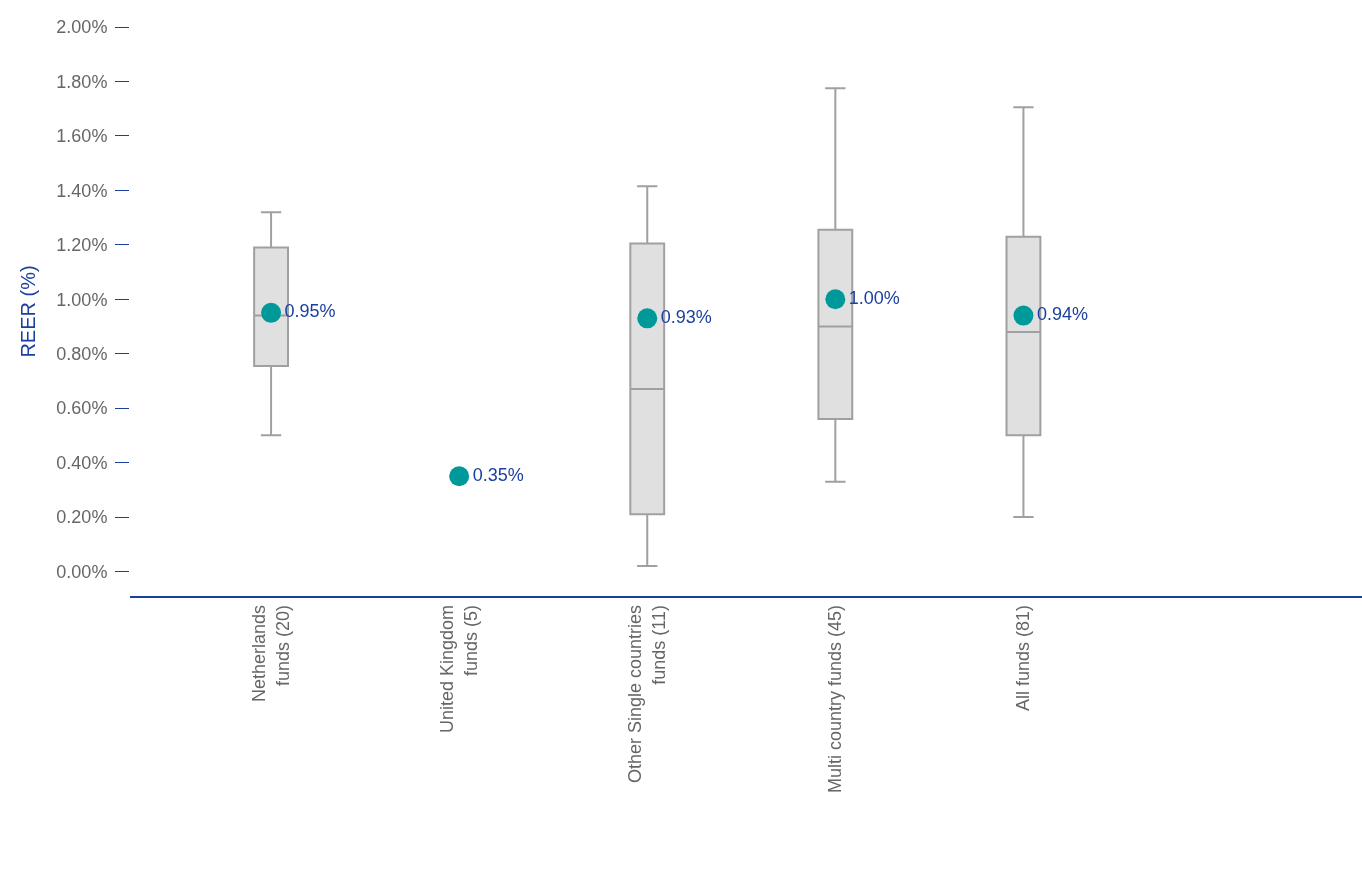  Describe the element at coordinates (82, 354) in the screenshot. I see `y-tick-label: 0.80%` at that location.